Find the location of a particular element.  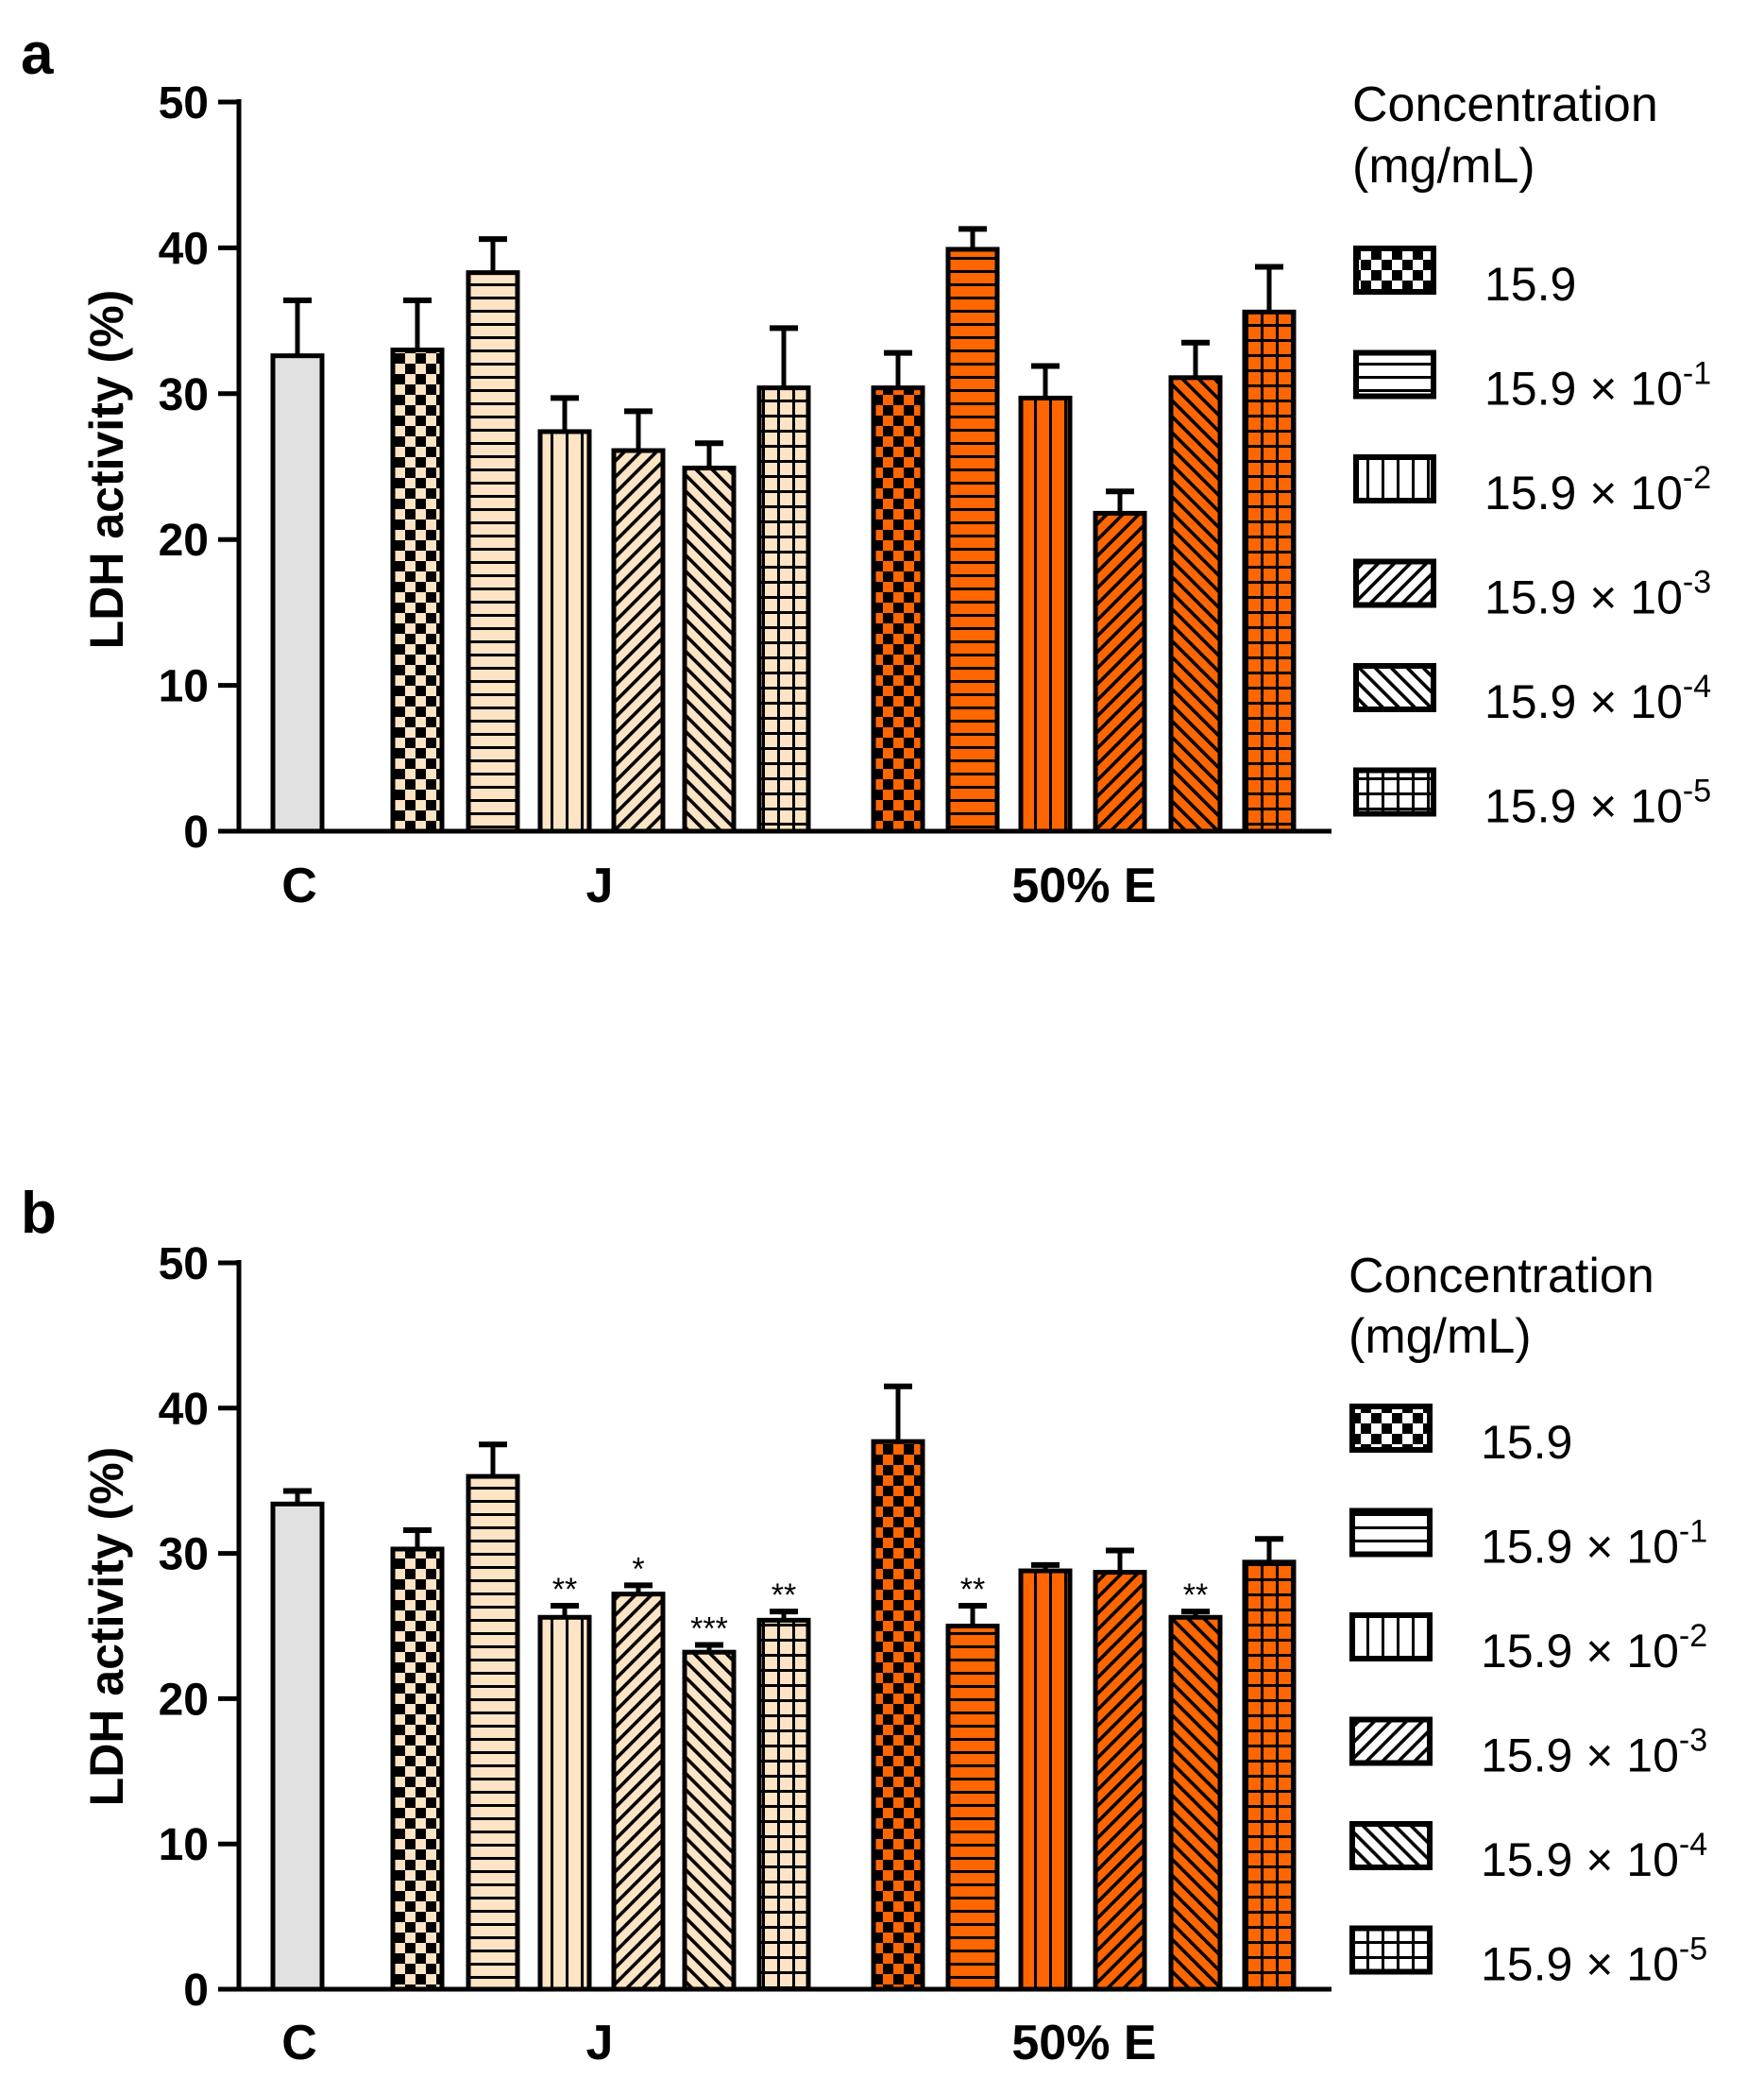

panel-label: a is located at coordinates (37, 54).